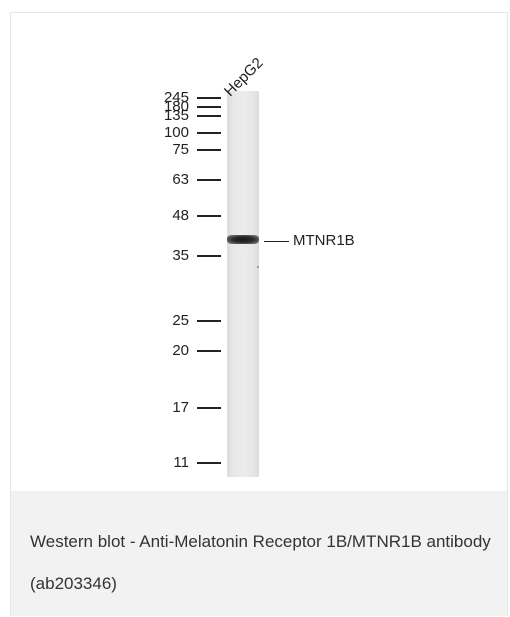 This screenshot has height=617, width=510. Describe the element at coordinates (180, 149) in the screenshot. I see `marker-label: 75` at that location.